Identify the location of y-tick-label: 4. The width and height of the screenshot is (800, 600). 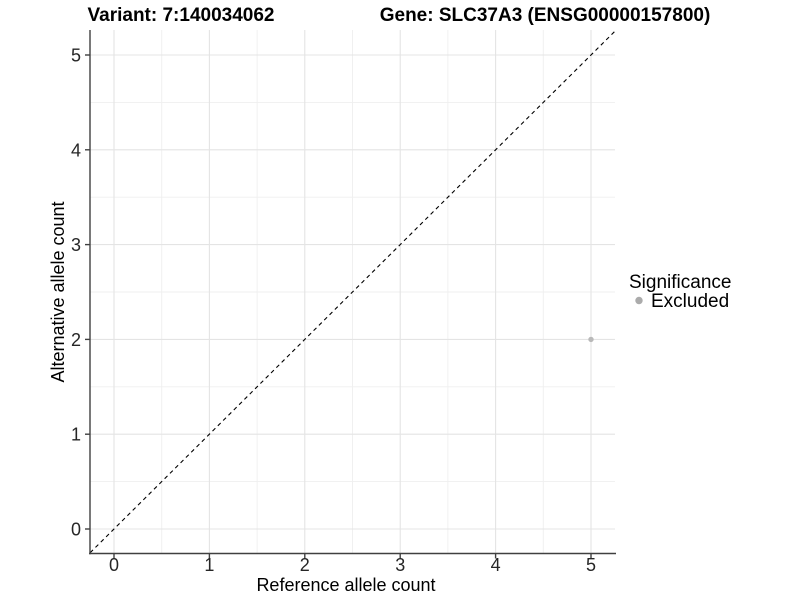
(76, 150).